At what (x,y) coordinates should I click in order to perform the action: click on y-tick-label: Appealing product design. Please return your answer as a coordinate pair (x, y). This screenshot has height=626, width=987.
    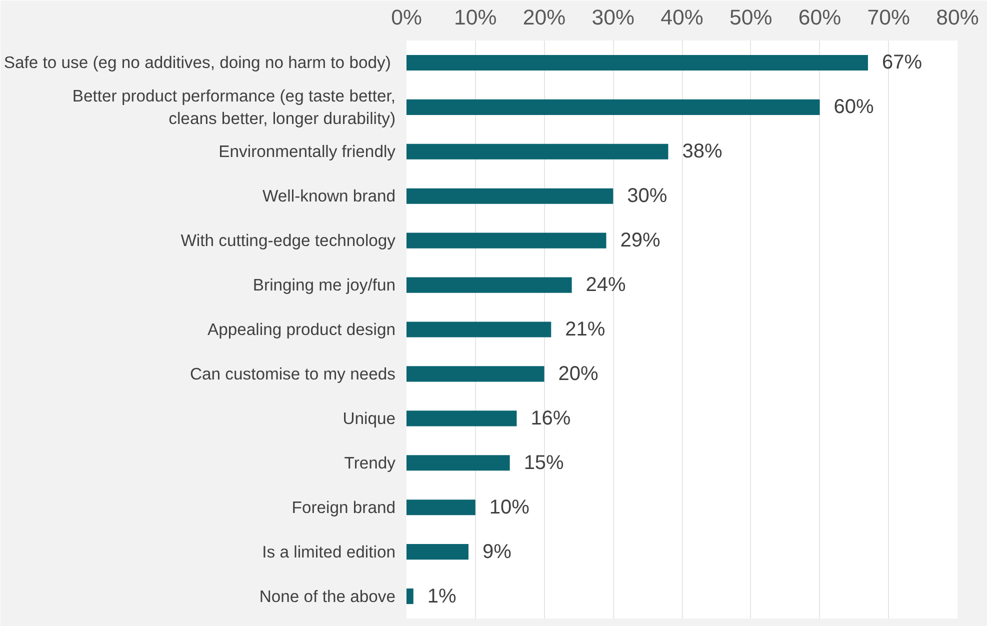
    Looking at the image, I should click on (302, 329).